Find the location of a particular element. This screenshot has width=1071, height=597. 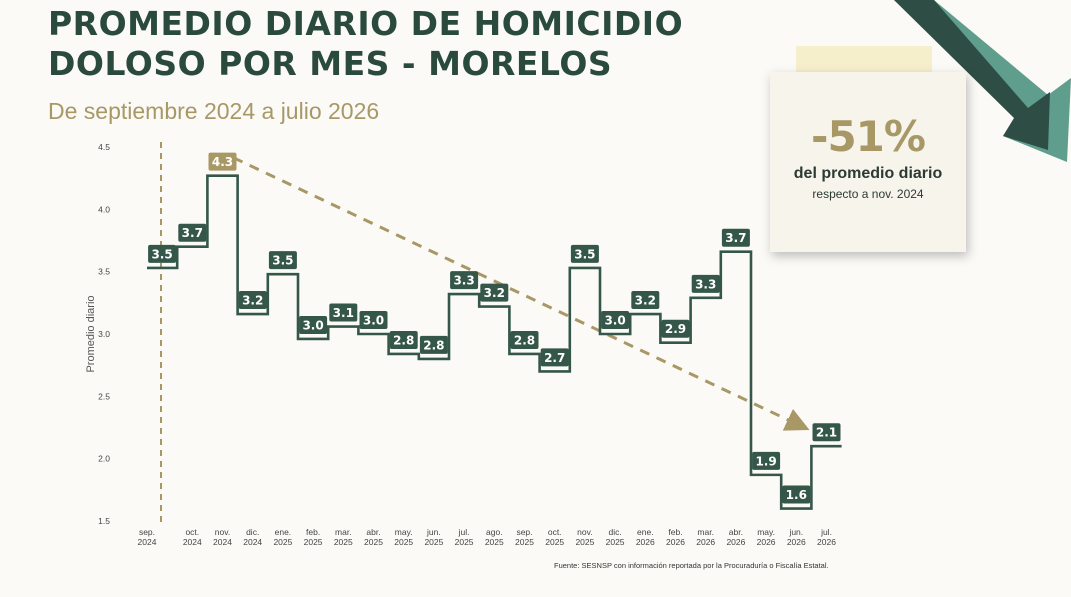

title-line-2: DOLOSO POR MES - MORELOS is located at coordinates (330, 63).